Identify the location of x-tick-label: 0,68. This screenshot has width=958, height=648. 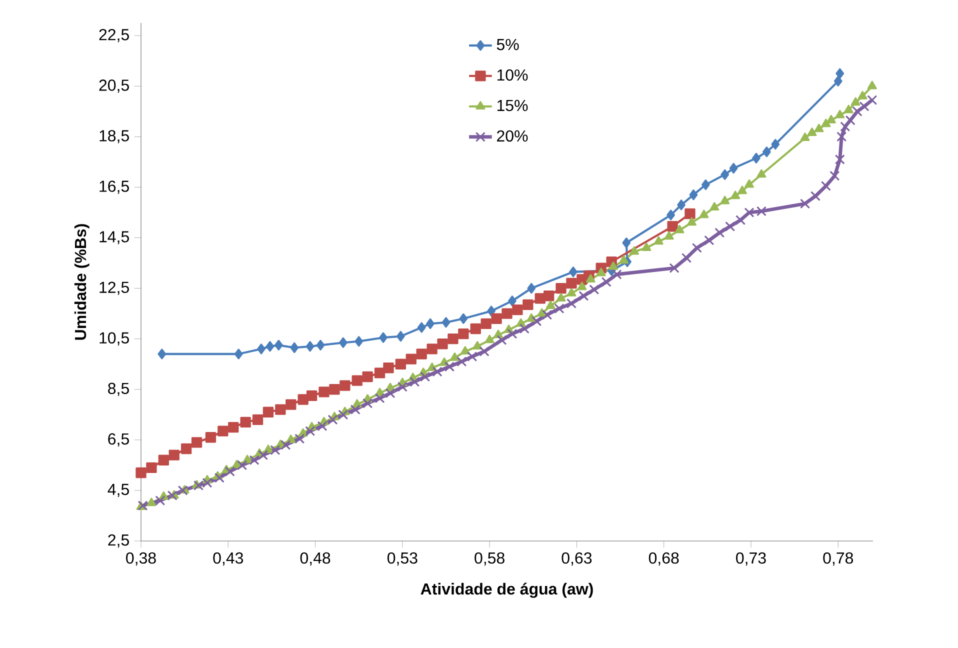
(663, 559).